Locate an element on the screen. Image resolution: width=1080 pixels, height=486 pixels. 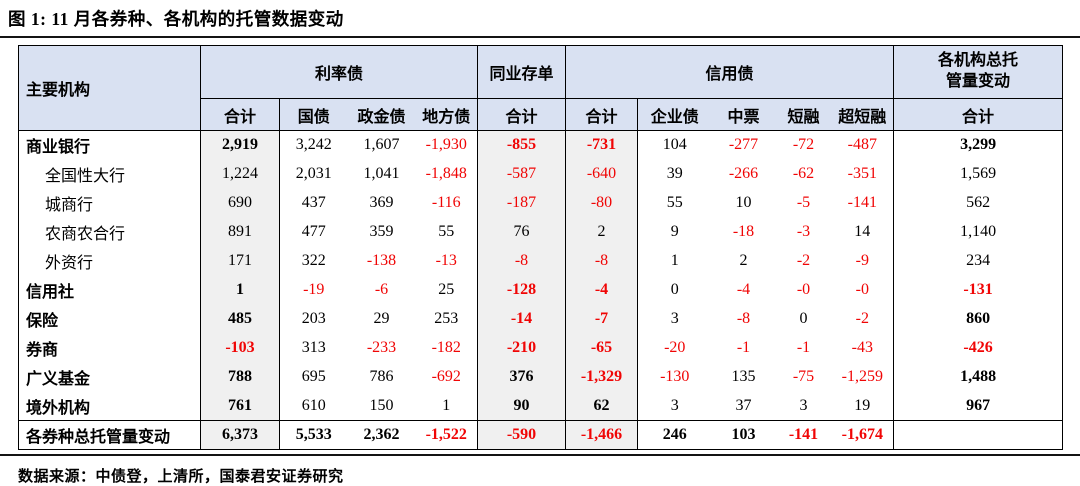
row-label: 保险 is located at coordinates (109, 319).